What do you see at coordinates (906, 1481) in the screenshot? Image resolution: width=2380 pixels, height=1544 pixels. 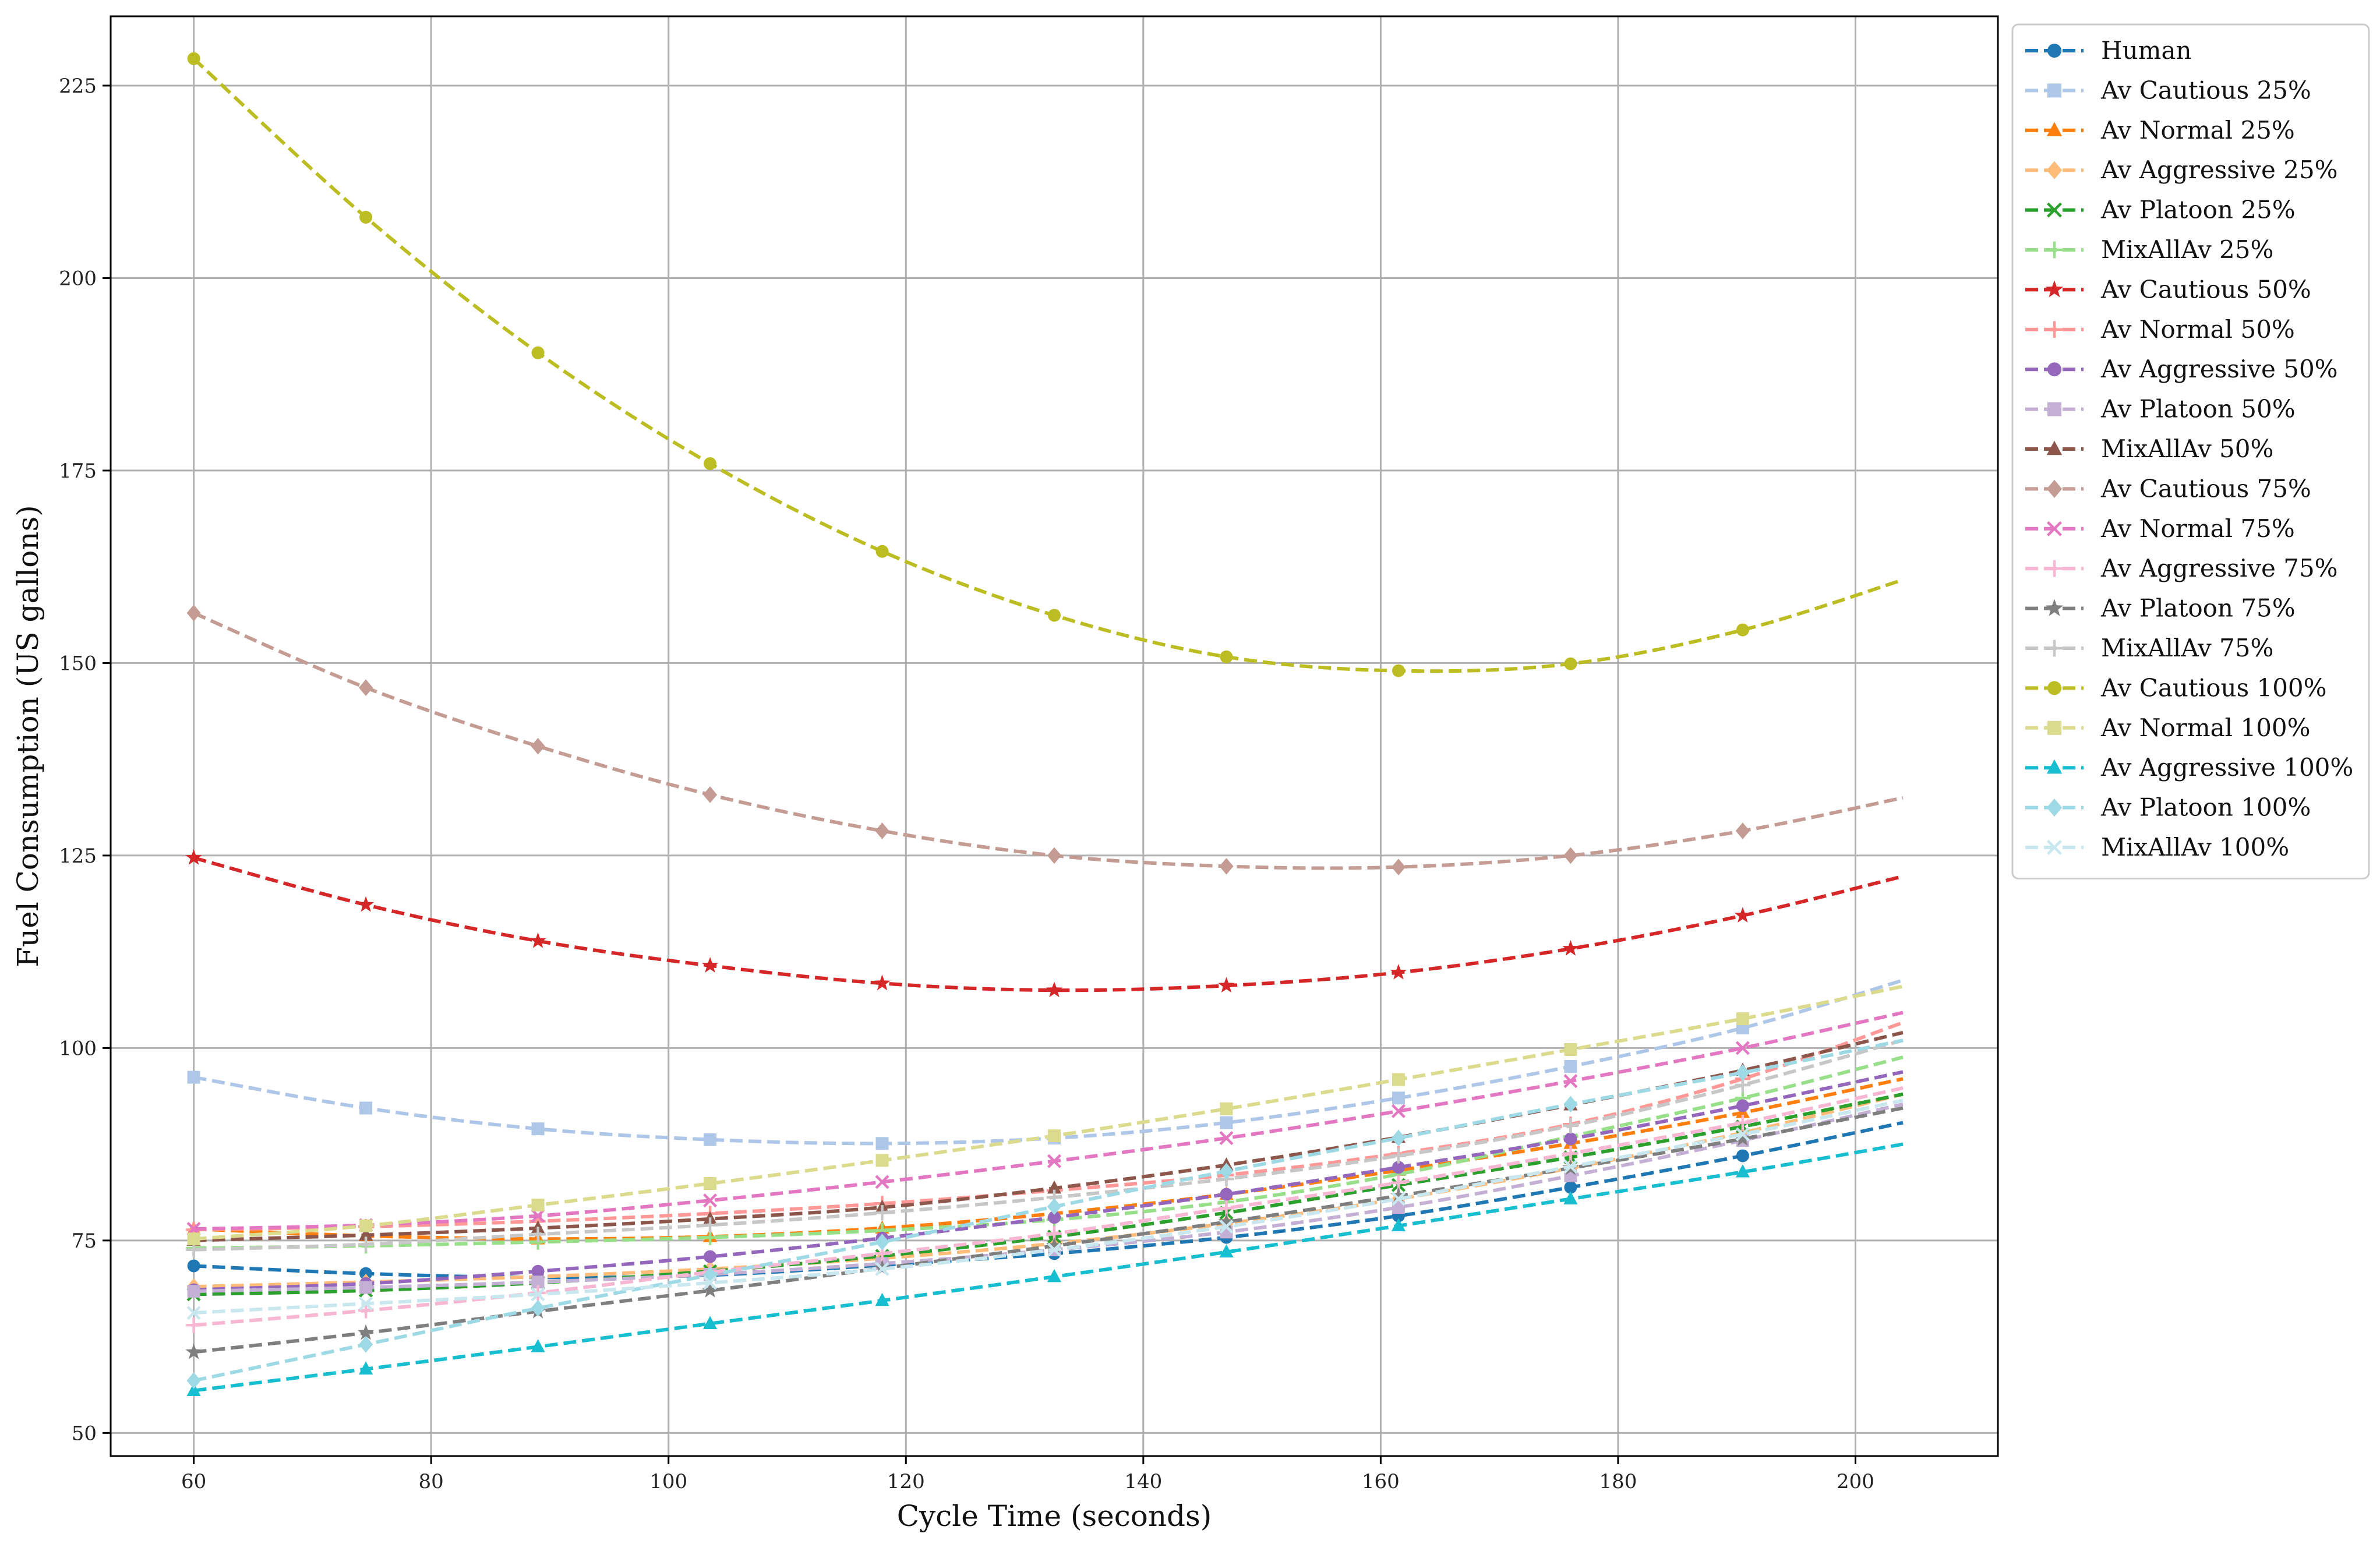 I see `x-tick-label: 120` at bounding box center [906, 1481].